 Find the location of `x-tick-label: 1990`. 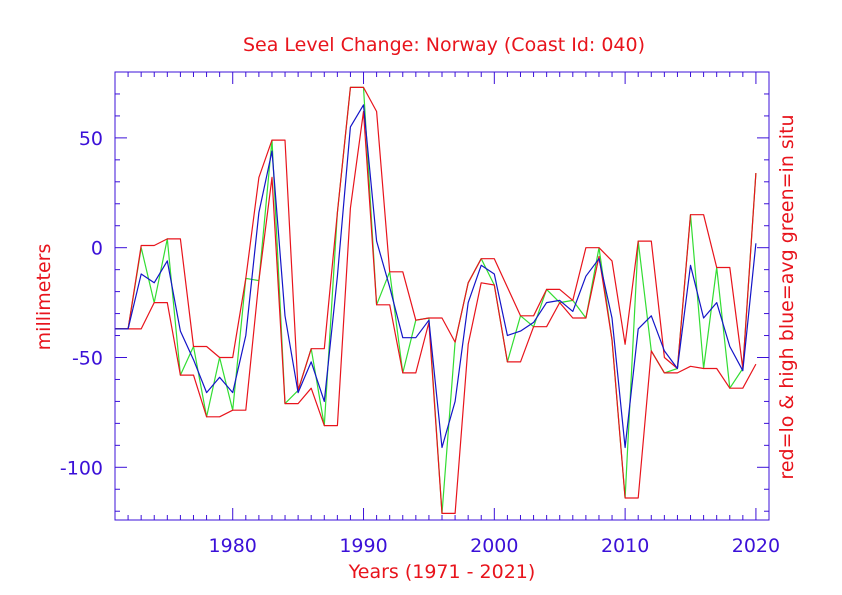

x-tick-label: 1990 is located at coordinates (363, 546).